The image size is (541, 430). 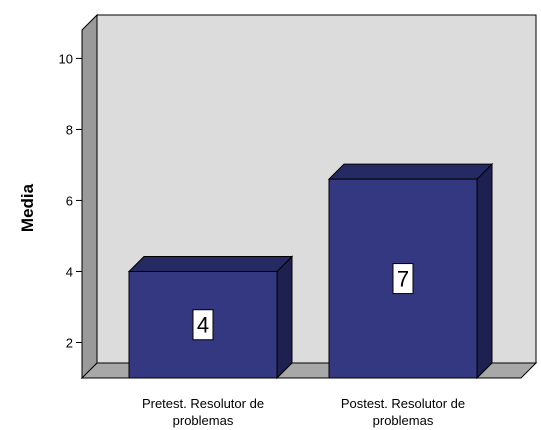 I want to click on data-label: 4, so click(x=203, y=325).